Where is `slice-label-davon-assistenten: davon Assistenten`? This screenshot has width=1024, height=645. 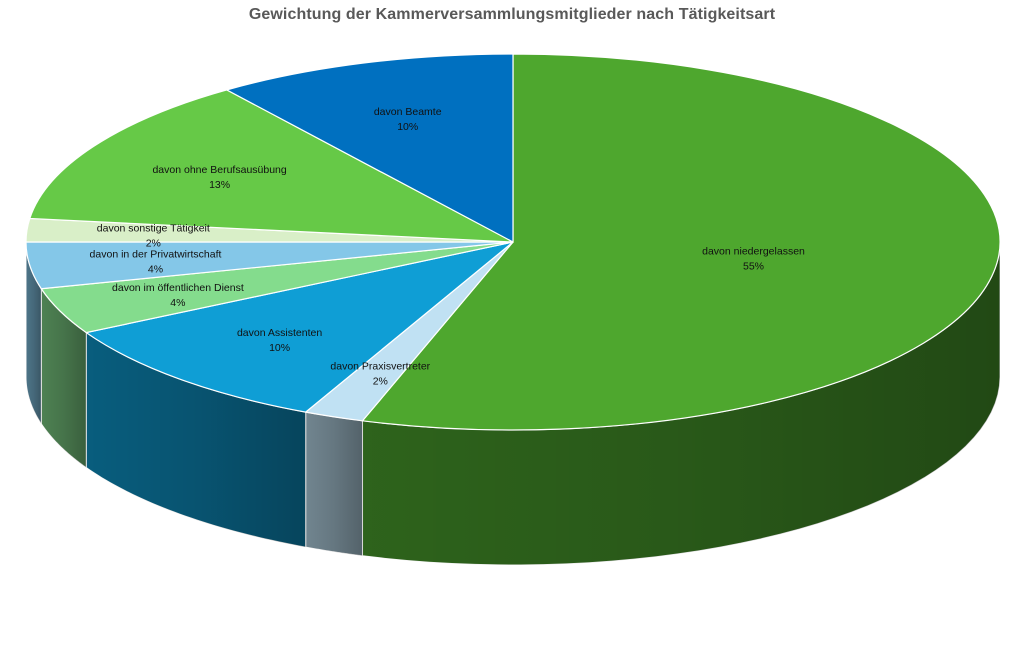
slice-label-davon-assistenten: davon Assistenten is located at coordinates (279, 333).